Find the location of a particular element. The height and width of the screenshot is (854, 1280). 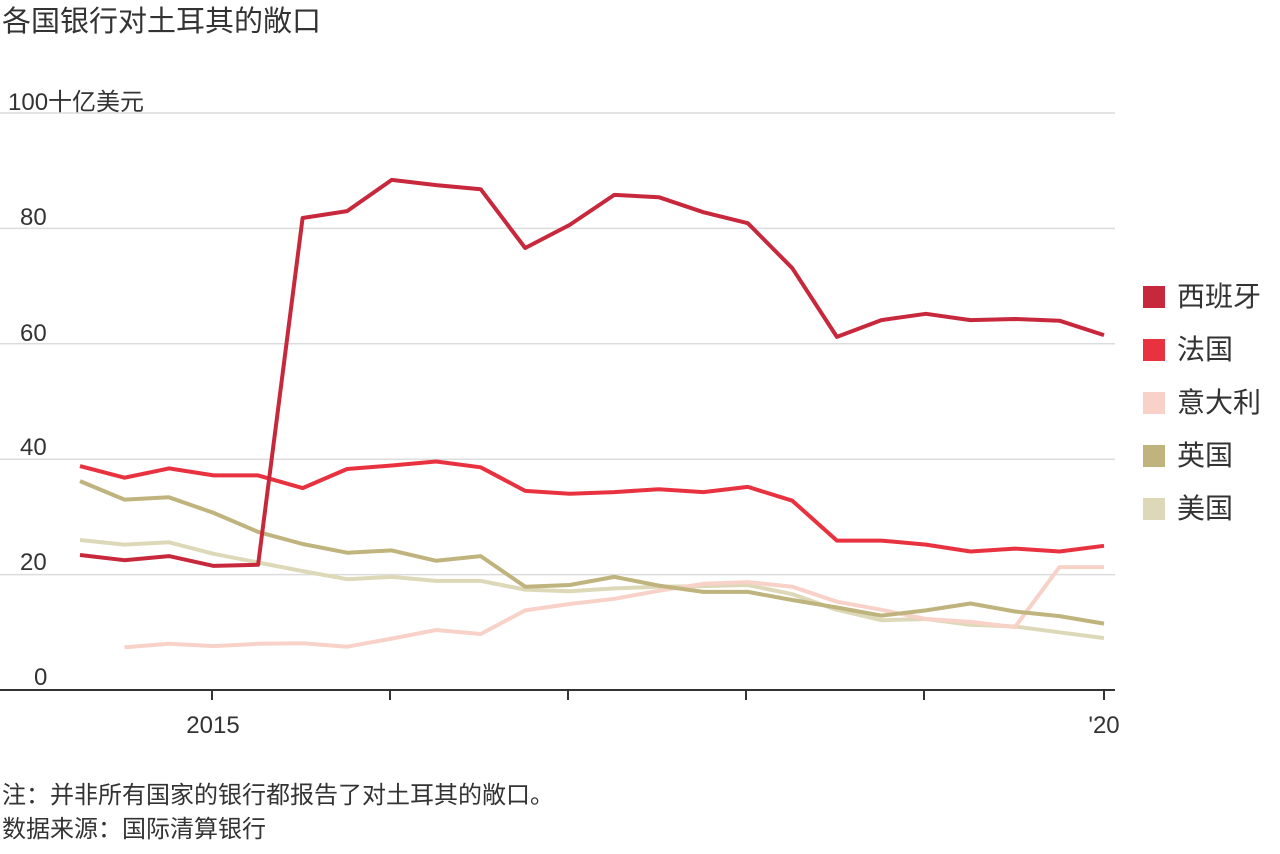

y-tick-60: 60 is located at coordinates (33, 333).